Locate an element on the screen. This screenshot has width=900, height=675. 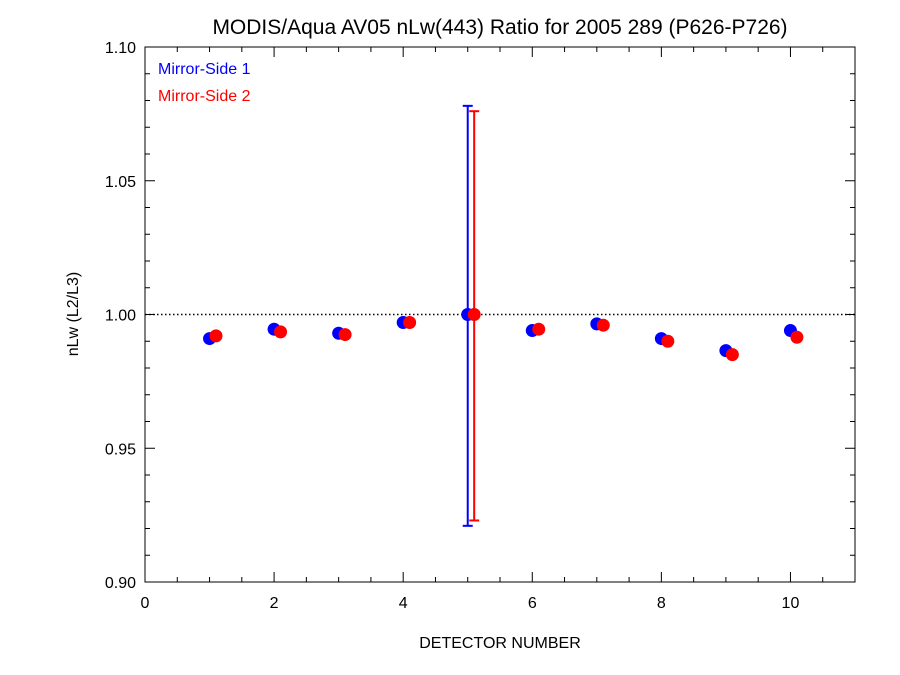
y-tick-label: 1.00 is located at coordinates (120, 316).